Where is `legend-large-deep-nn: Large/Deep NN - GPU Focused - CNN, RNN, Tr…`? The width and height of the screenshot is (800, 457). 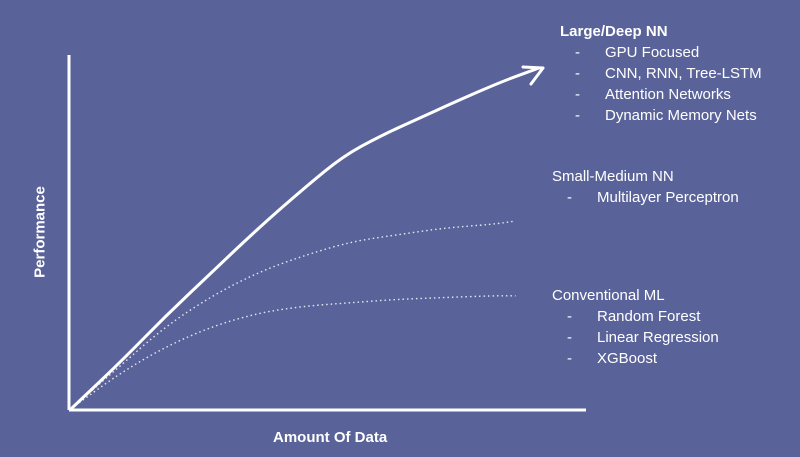 legend-large-deep-nn: Large/Deep NN - GPU Focused - CNN, RNN, Tr… is located at coordinates (661, 73).